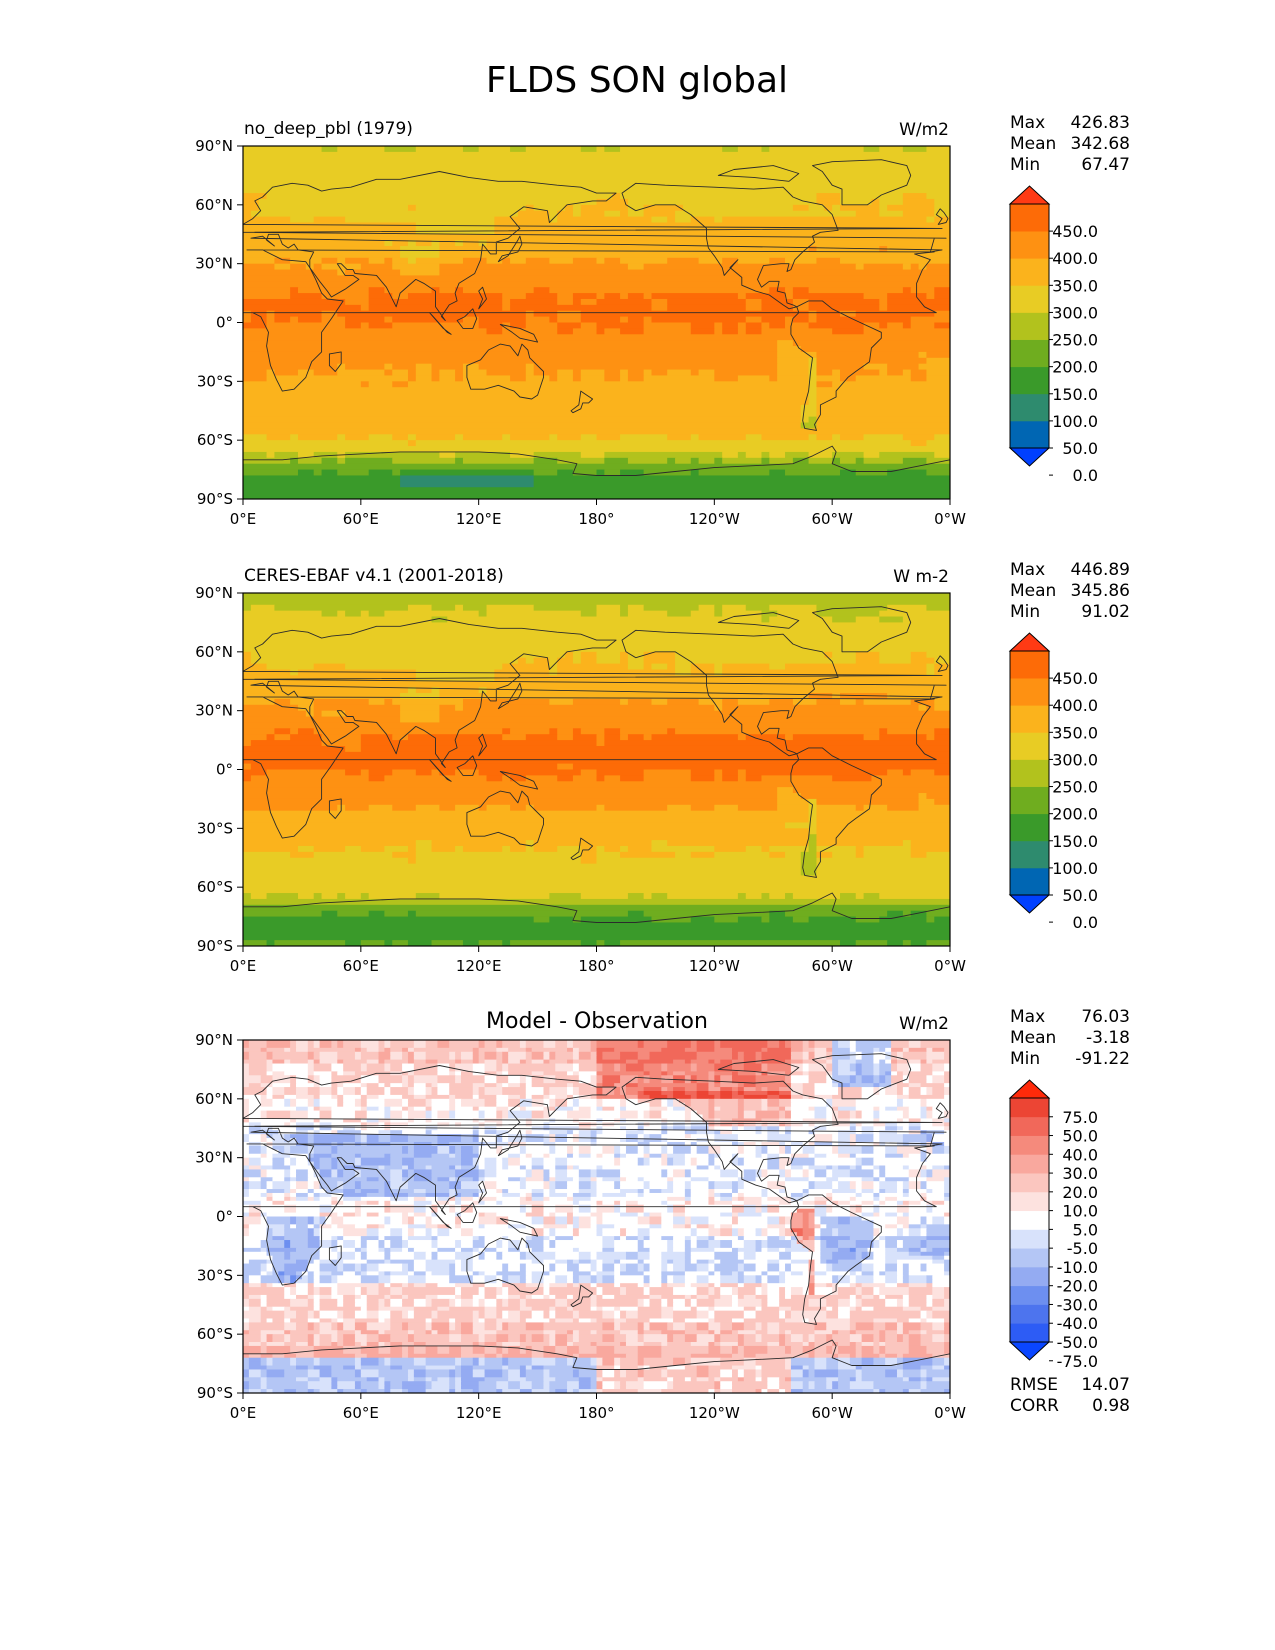 The image size is (1275, 1650). Describe the element at coordinates (921, 577) in the screenshot. I see `panel-units: W m-2` at that location.